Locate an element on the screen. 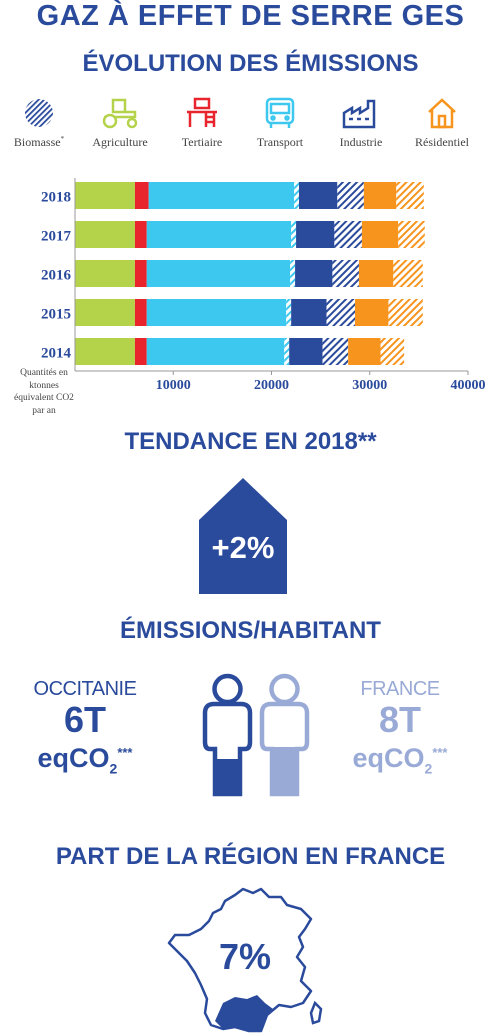  share-value: 7% is located at coordinates (245, 956).